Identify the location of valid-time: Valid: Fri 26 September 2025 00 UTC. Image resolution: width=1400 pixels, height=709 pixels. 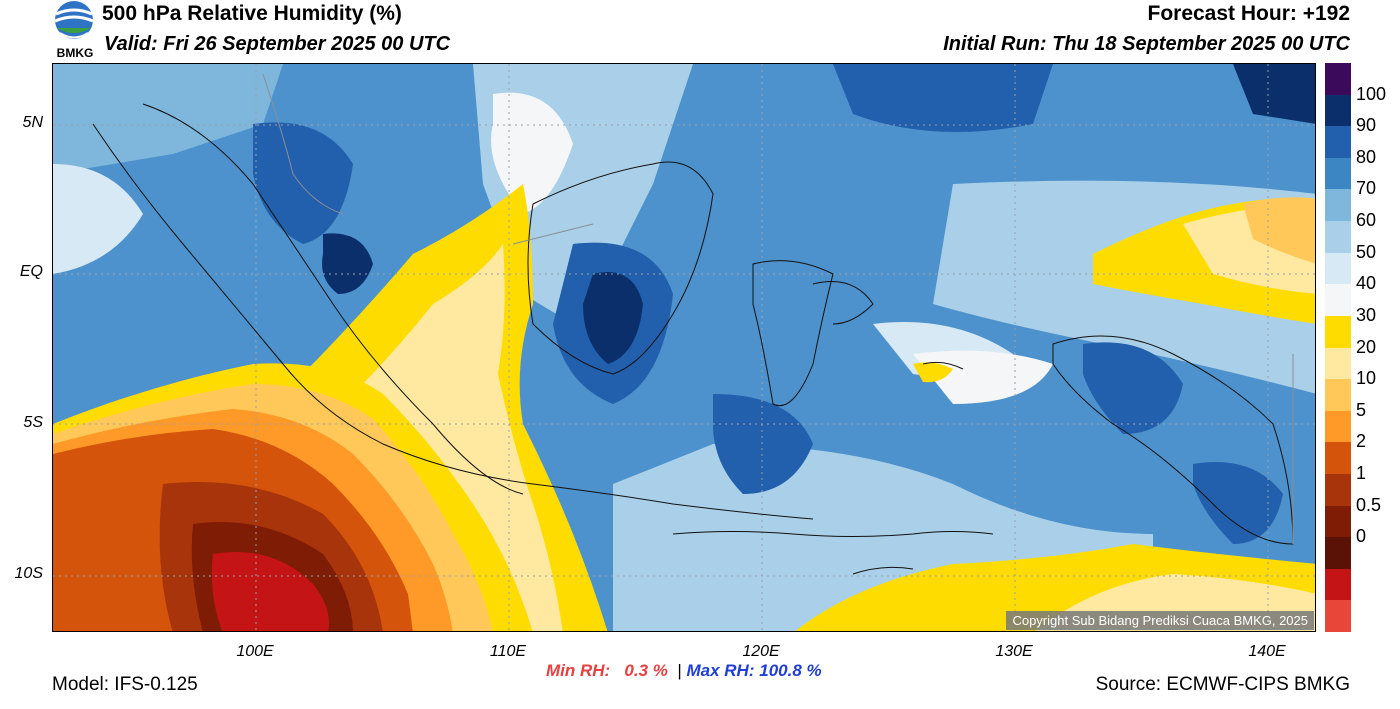
(277, 44).